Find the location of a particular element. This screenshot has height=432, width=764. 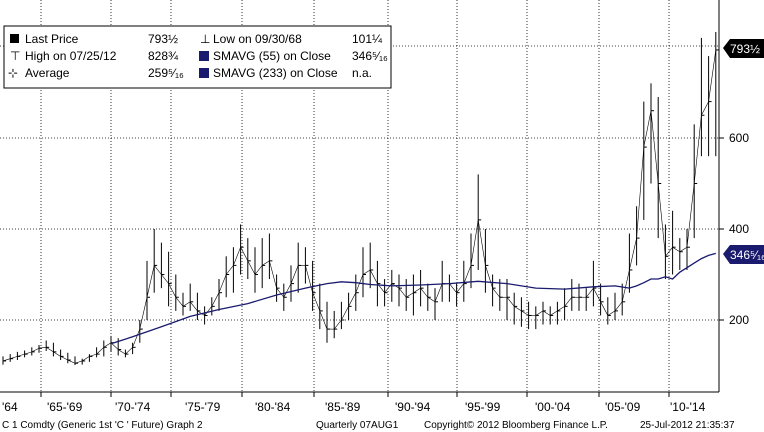

legend-sma55-label: SMAVG (55) on Close is located at coordinates (272, 56).